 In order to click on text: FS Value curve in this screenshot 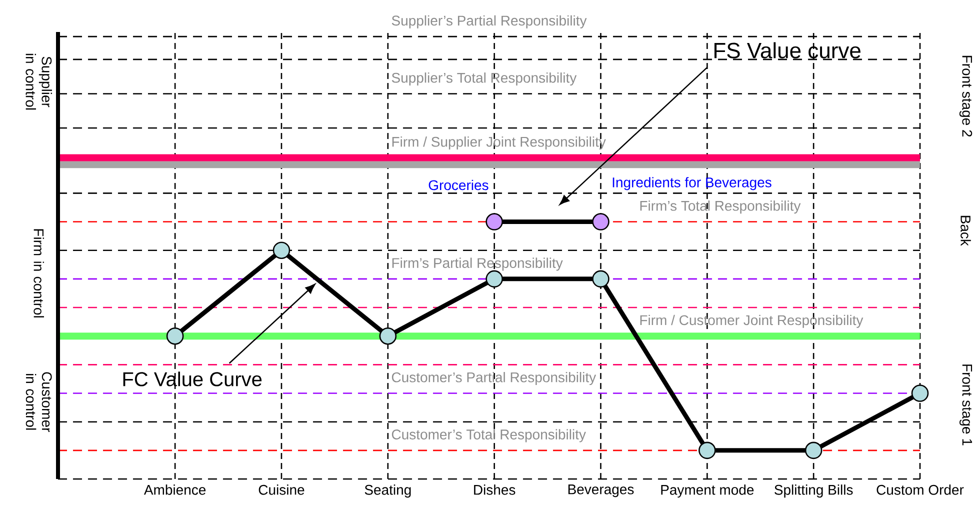, I will do `click(787, 50)`.